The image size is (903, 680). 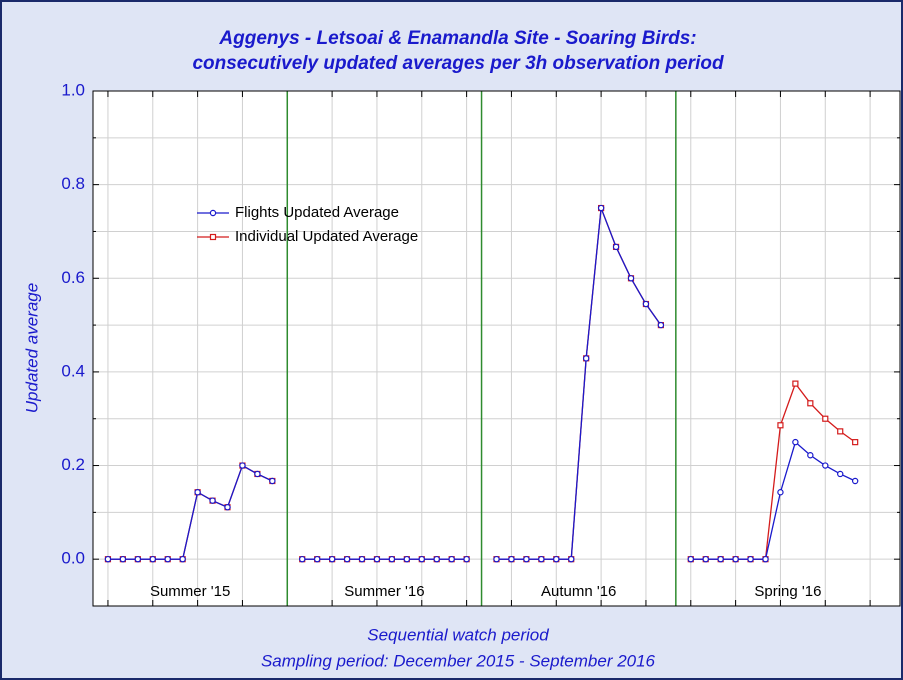 I want to click on legend-label: Individual Updated Average, so click(x=326, y=236).